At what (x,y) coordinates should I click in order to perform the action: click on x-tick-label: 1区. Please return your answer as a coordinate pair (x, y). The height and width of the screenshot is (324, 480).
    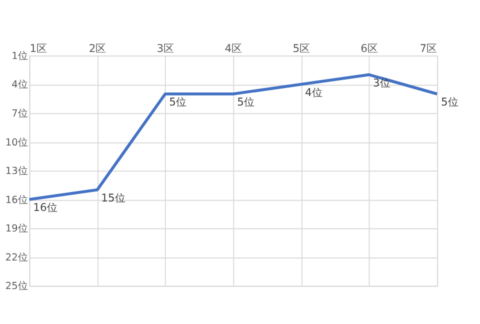
    Looking at the image, I should click on (39, 49).